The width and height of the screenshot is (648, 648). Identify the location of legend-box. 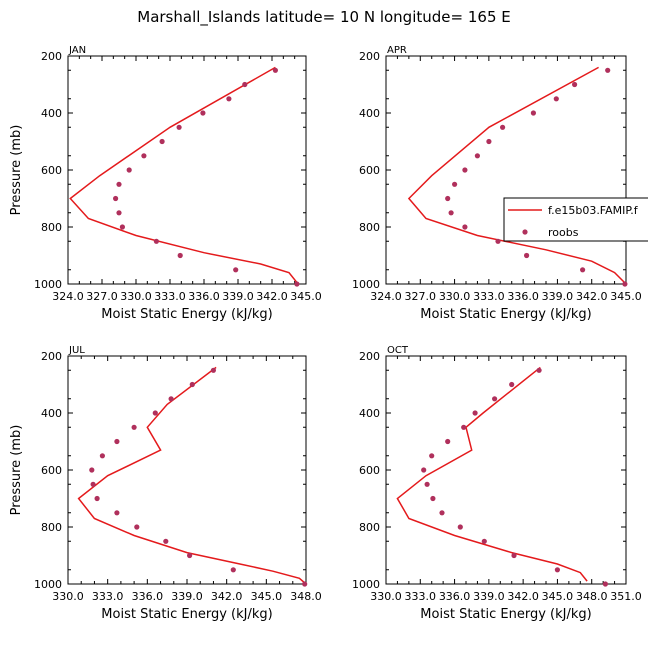
(575, 219).